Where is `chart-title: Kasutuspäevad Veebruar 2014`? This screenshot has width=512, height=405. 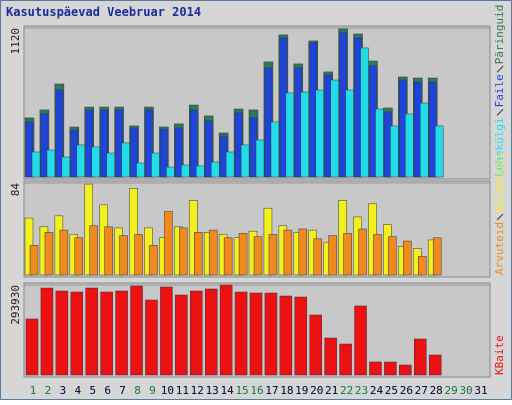
chart-title: Kasutuspäevad Veebruar 2014 is located at coordinates (103, 12).